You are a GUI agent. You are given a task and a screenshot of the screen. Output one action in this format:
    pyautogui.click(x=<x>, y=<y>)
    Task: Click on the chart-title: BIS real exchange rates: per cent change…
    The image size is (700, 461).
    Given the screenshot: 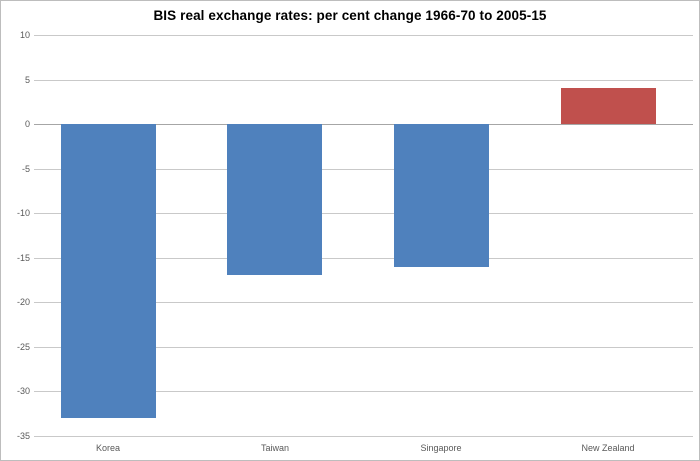 What is the action you would take?
    pyautogui.click(x=350, y=15)
    